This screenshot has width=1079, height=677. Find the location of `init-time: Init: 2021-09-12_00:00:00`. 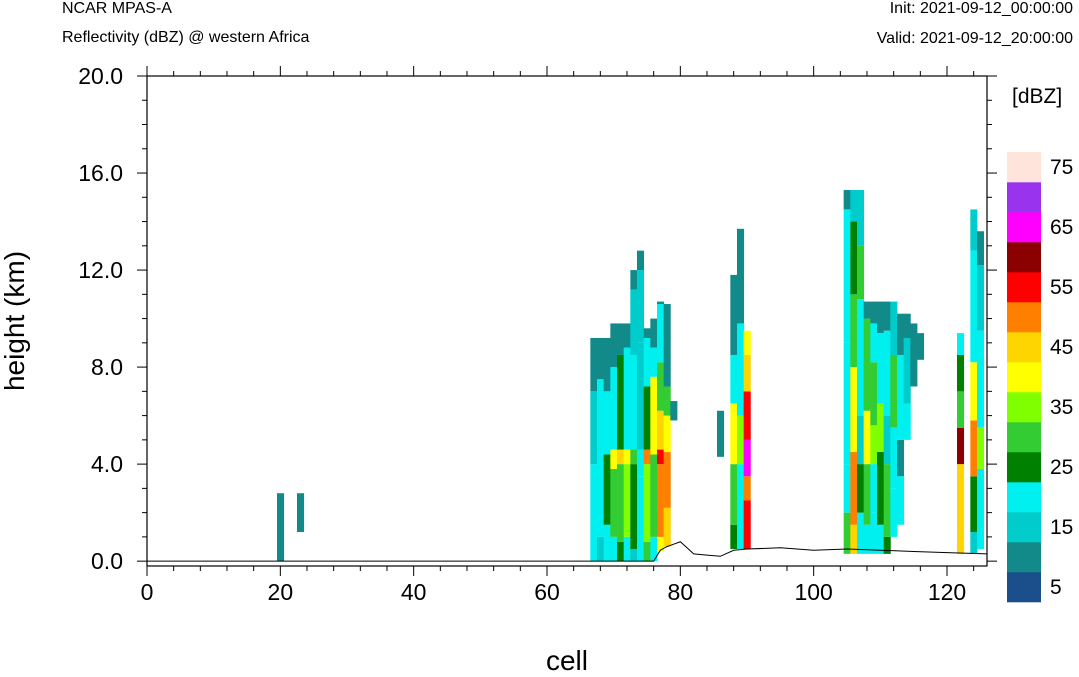

init-time: Init: 2021-09-12_00:00:00 is located at coordinates (981, 8).